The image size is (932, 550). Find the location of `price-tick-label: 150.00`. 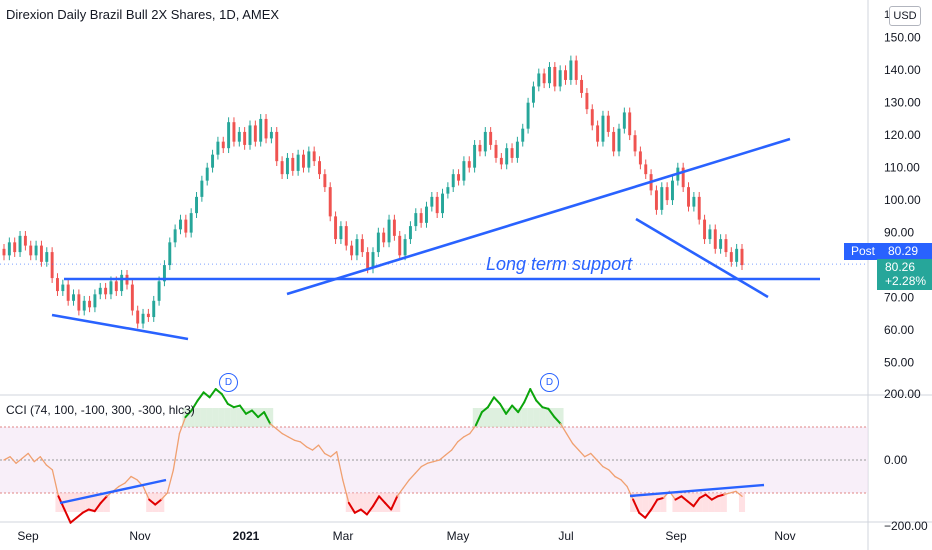

price-tick-label: 150.00 is located at coordinates (902, 38).